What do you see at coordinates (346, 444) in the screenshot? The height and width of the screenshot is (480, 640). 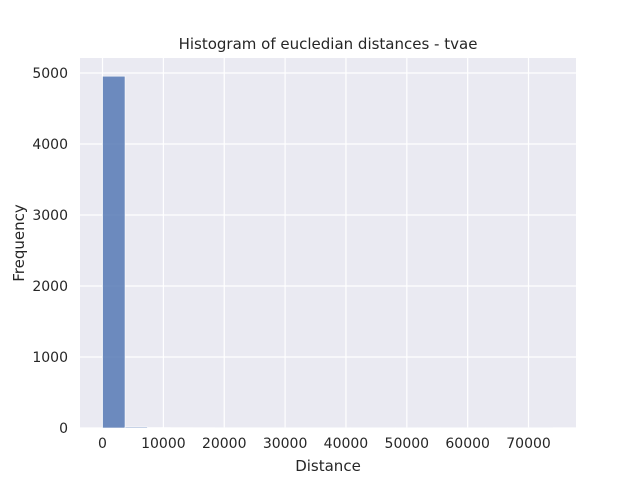 I see `x-tick-label: 40000` at bounding box center [346, 444].